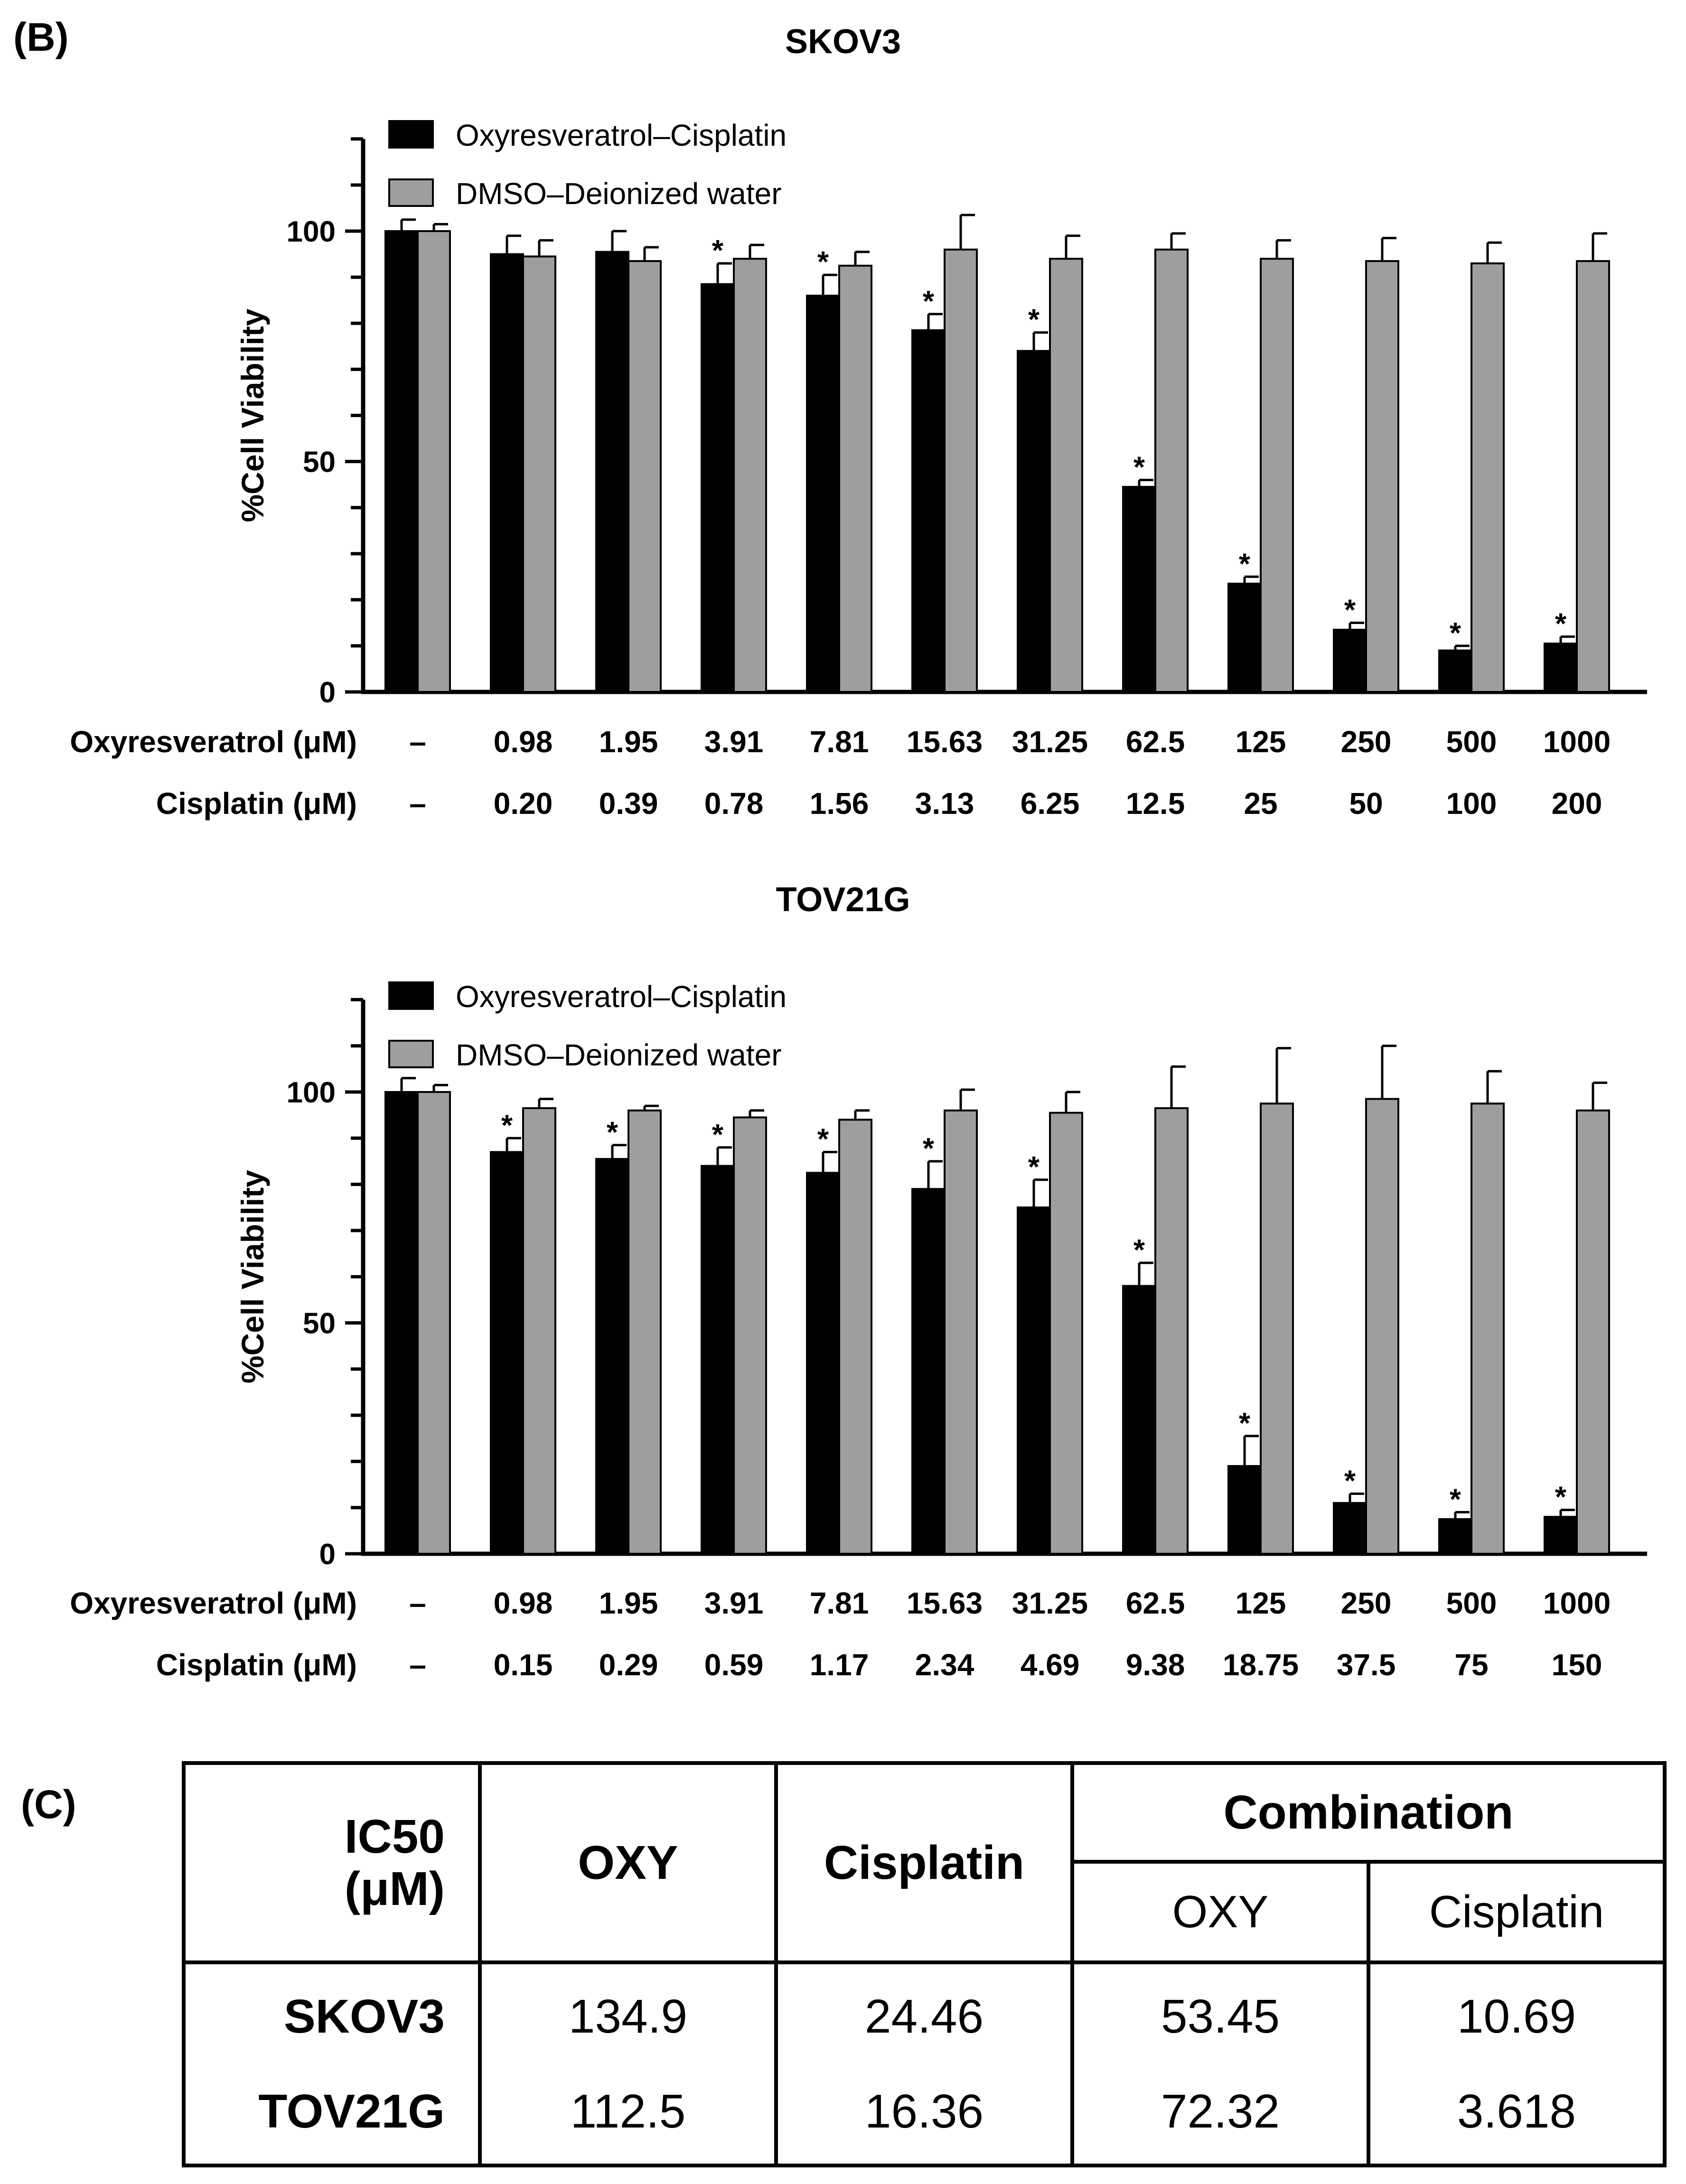 The width and height of the screenshot is (1686, 2184). What do you see at coordinates (734, 1665) in the screenshot?
I see `cisplatin-dose-label: 0.59` at bounding box center [734, 1665].